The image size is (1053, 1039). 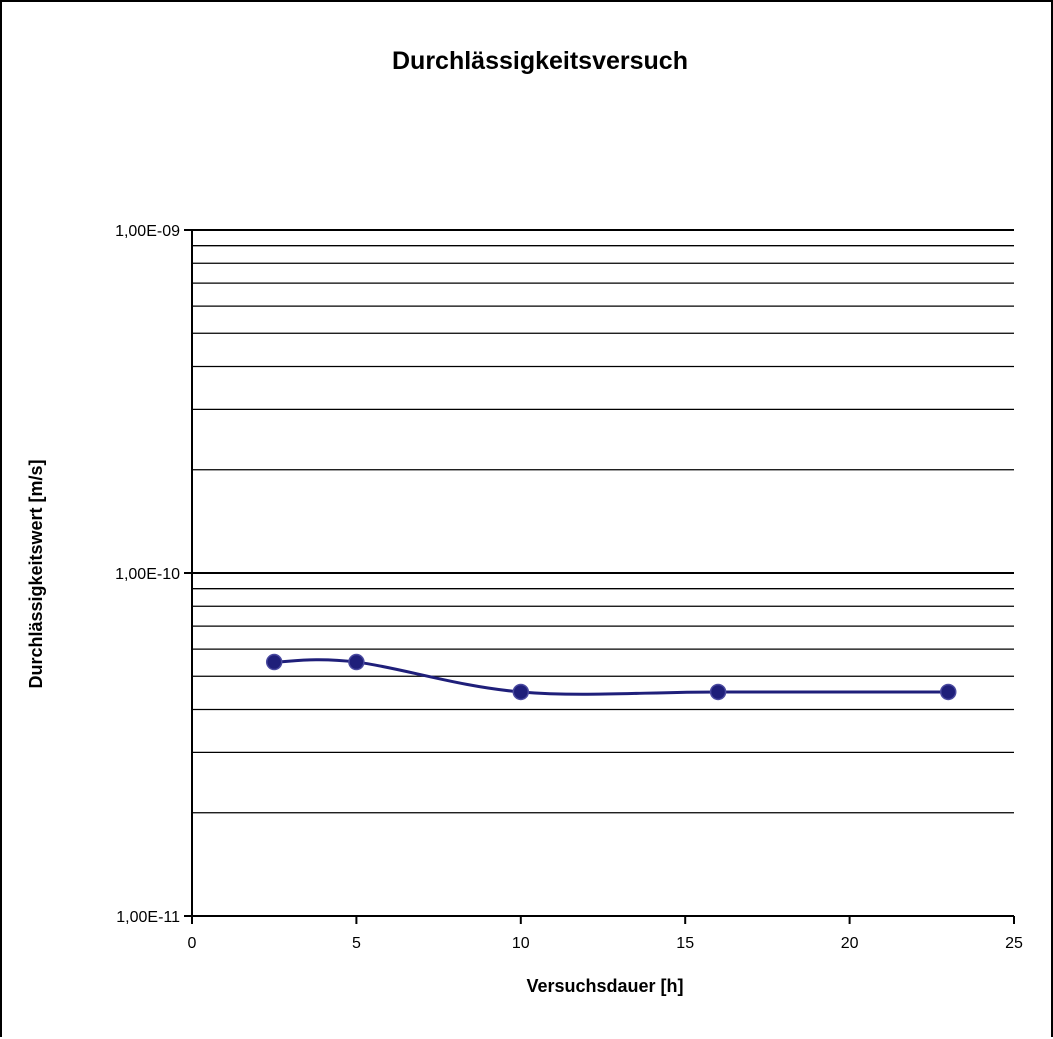 I want to click on x-tick-label: 0, so click(x=192, y=943).